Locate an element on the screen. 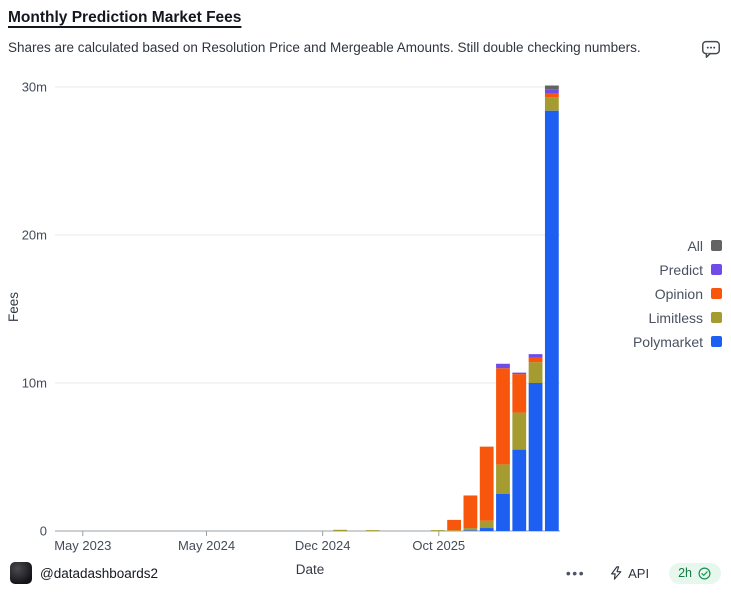  page-title: Monthly Prediction Market Fees is located at coordinates (125, 17).